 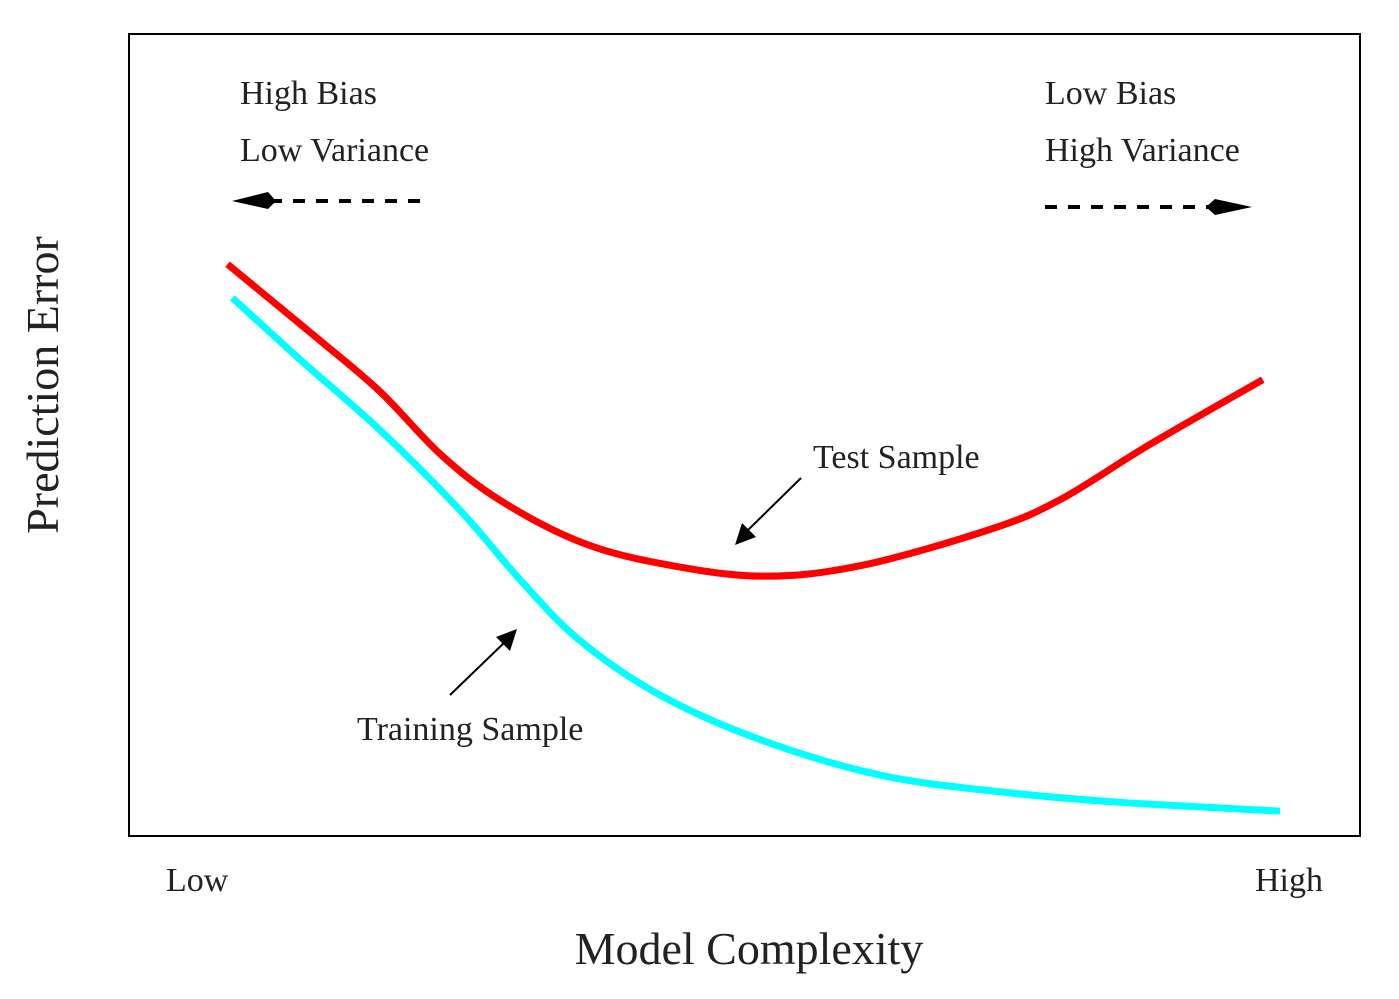 I want to click on test-sample-label: Test Sample, so click(x=896, y=457).